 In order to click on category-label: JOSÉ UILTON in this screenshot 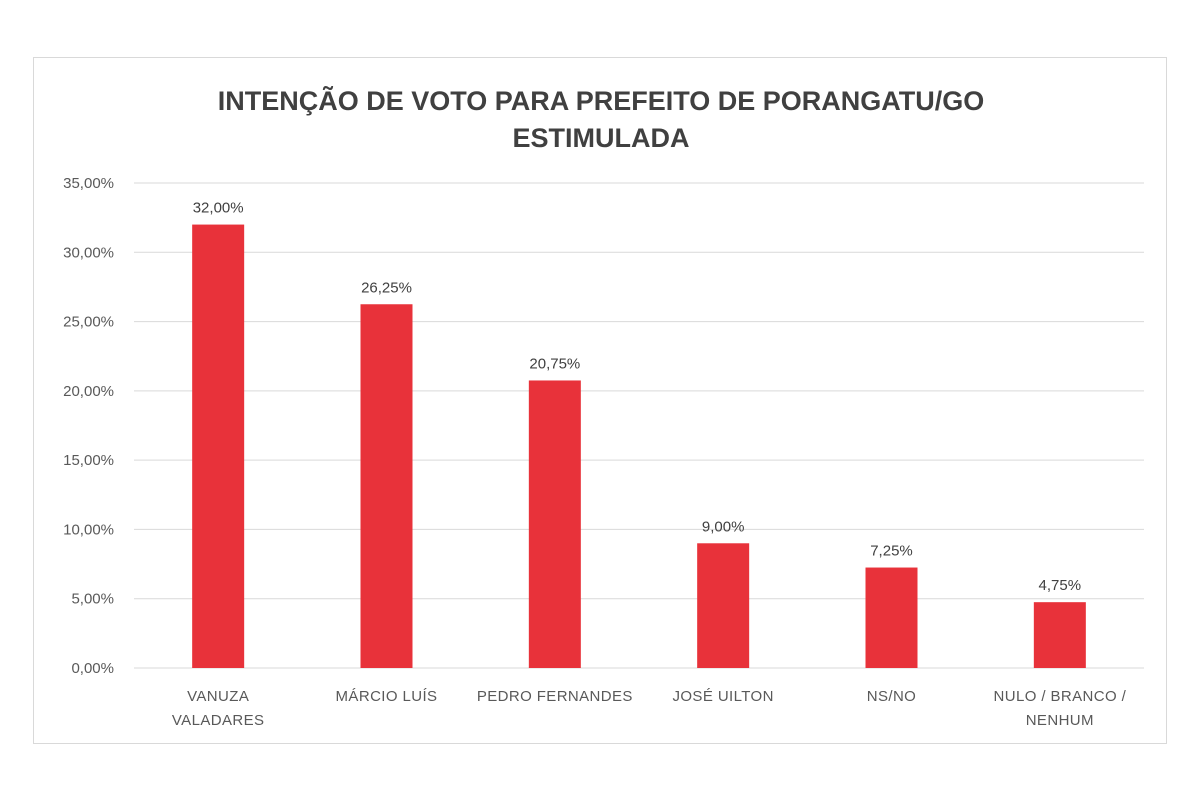, I will do `click(722, 696)`.